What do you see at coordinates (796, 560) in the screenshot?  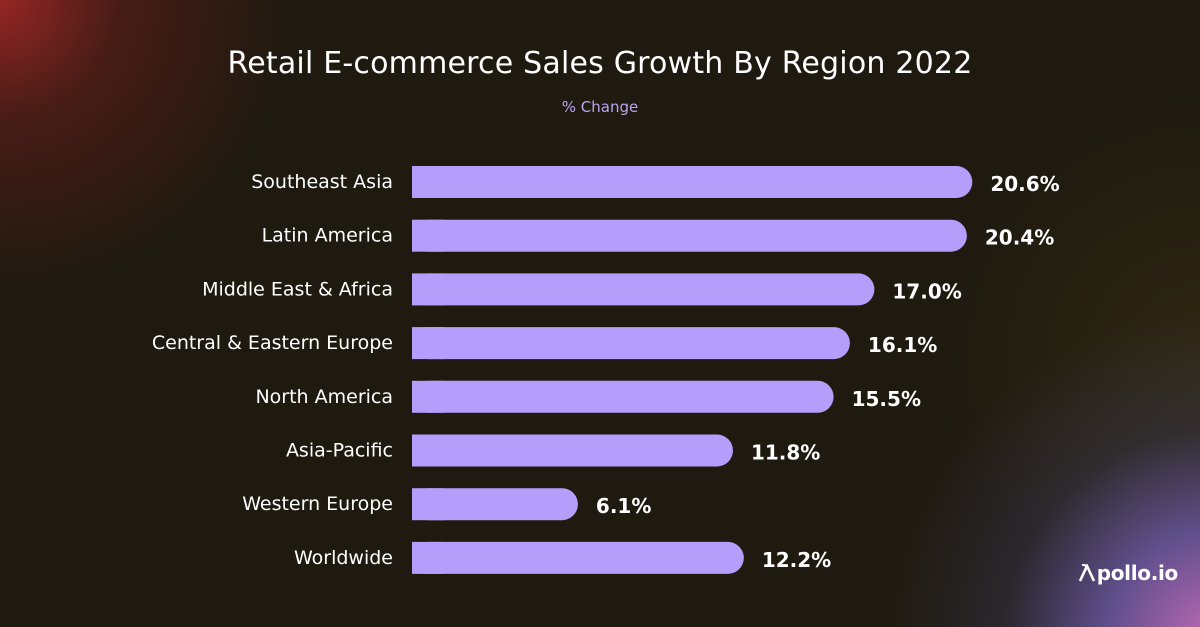 I see `value-label: 12.2%` at bounding box center [796, 560].